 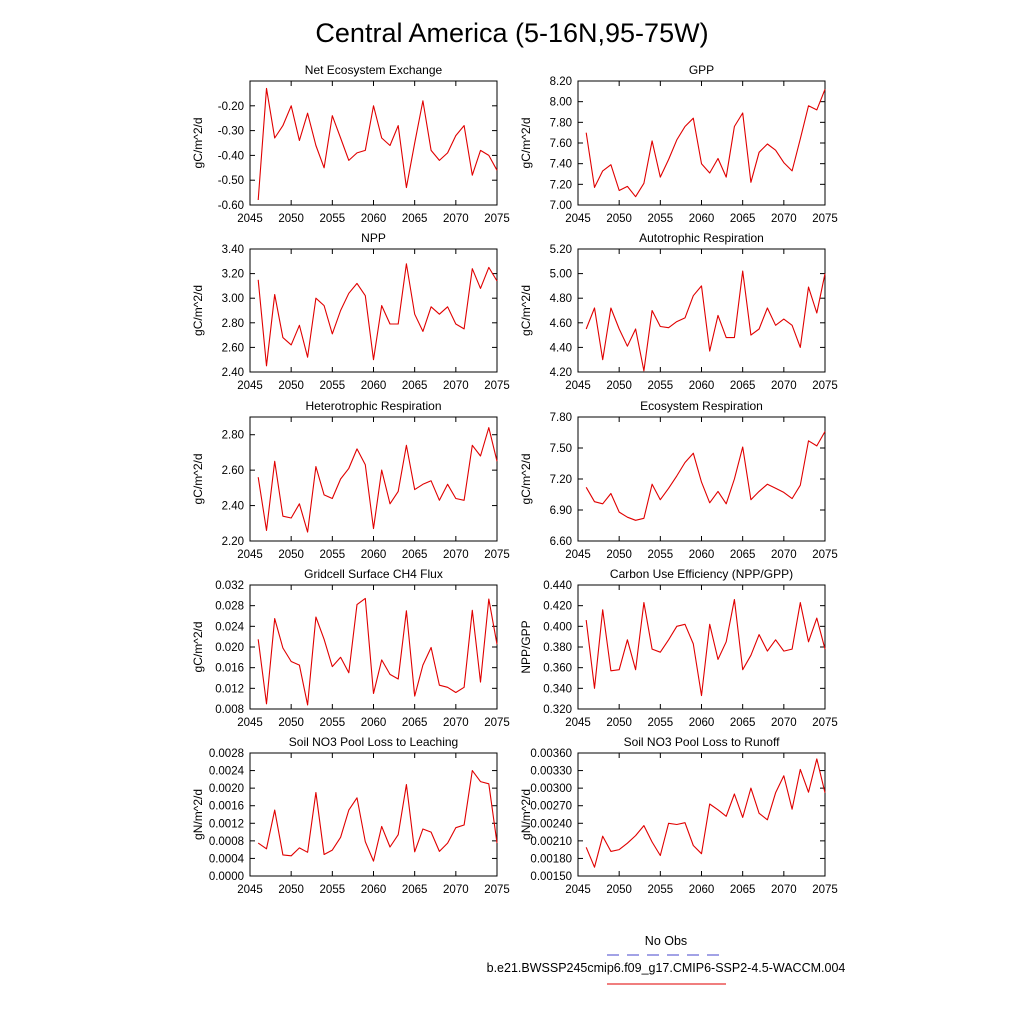 What do you see at coordinates (229, 710) in the screenshot?
I see `y-tick-label: 0.008` at bounding box center [229, 710].